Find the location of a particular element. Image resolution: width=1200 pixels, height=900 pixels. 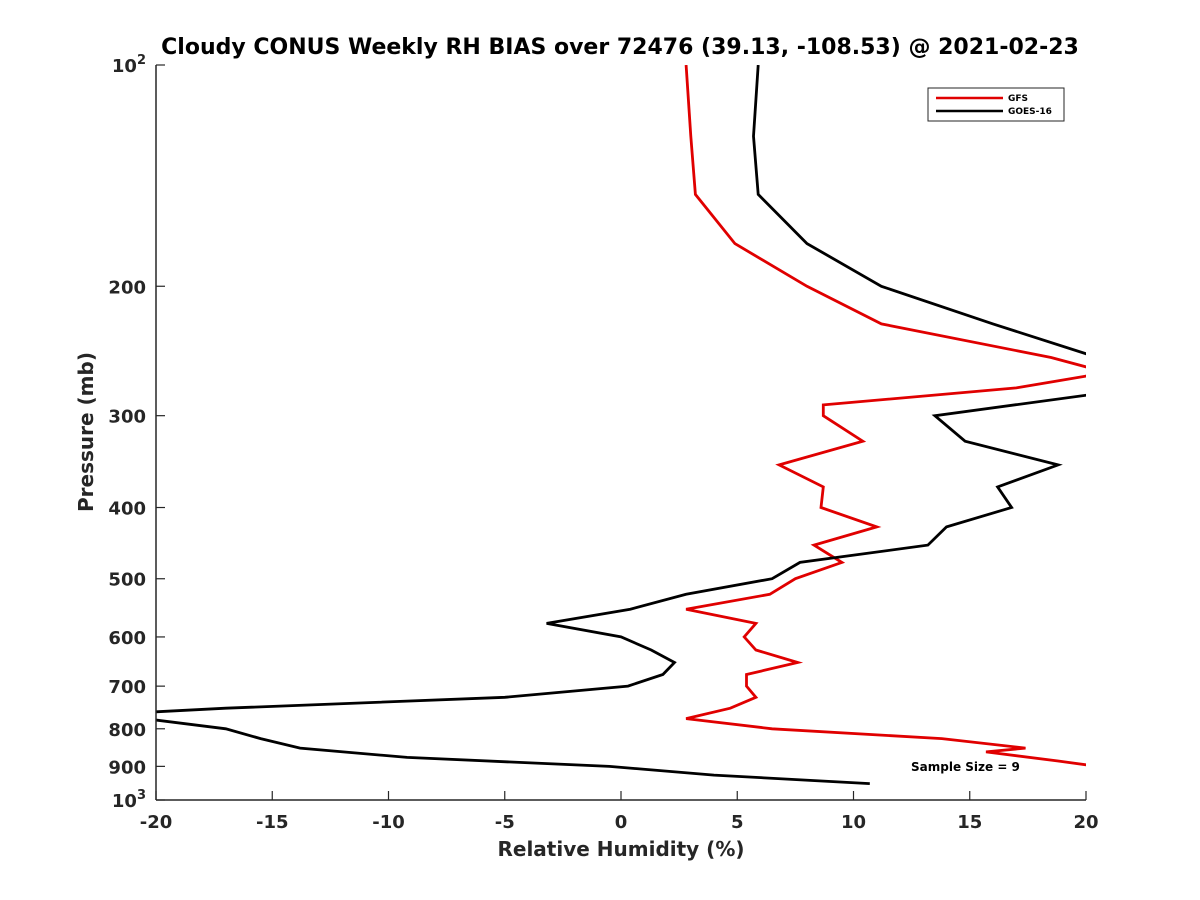

y-tick-label: 300 is located at coordinates (127, 417).